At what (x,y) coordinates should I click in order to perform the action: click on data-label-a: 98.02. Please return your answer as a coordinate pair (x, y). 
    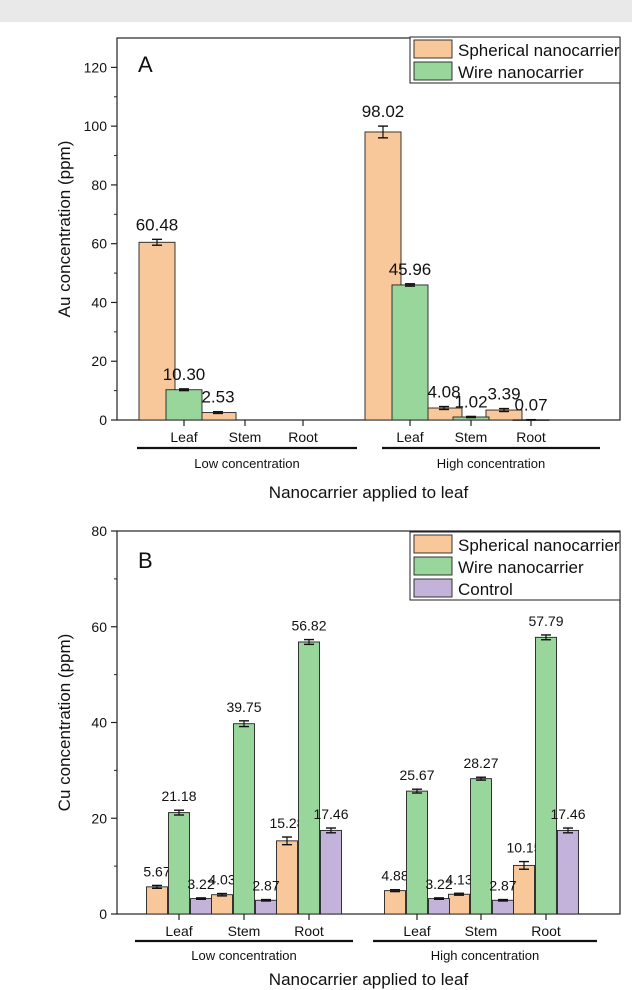
    Looking at the image, I should click on (383, 111).